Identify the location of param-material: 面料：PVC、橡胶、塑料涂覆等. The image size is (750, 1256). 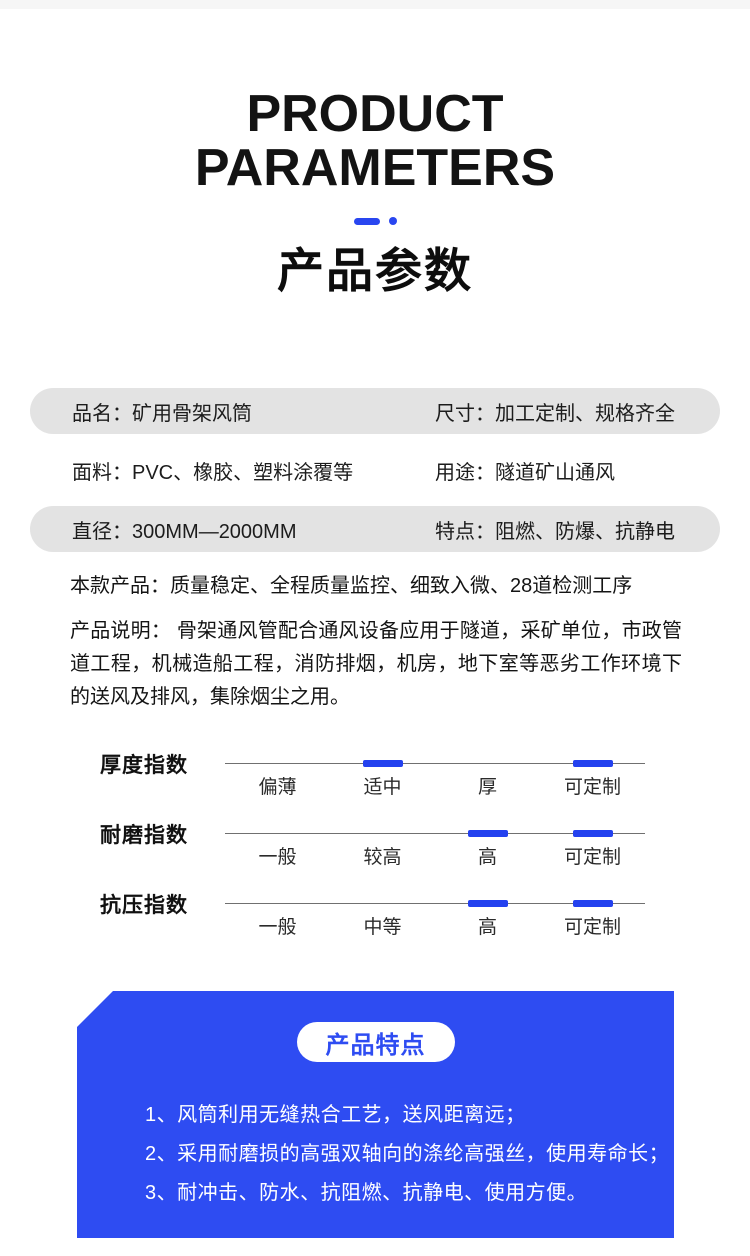
(213, 472).